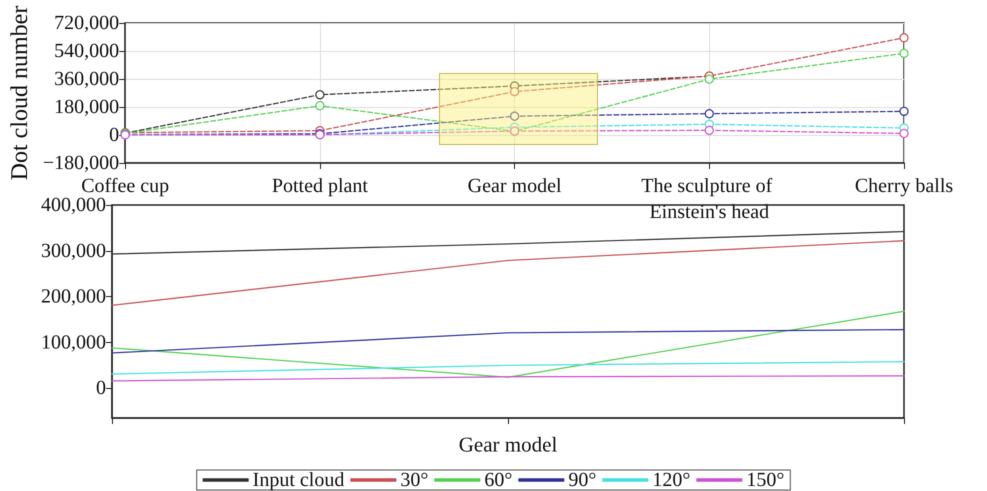 This screenshot has width=987, height=491. What do you see at coordinates (414, 480) in the screenshot?
I see `legend-label: 30°` at bounding box center [414, 480].